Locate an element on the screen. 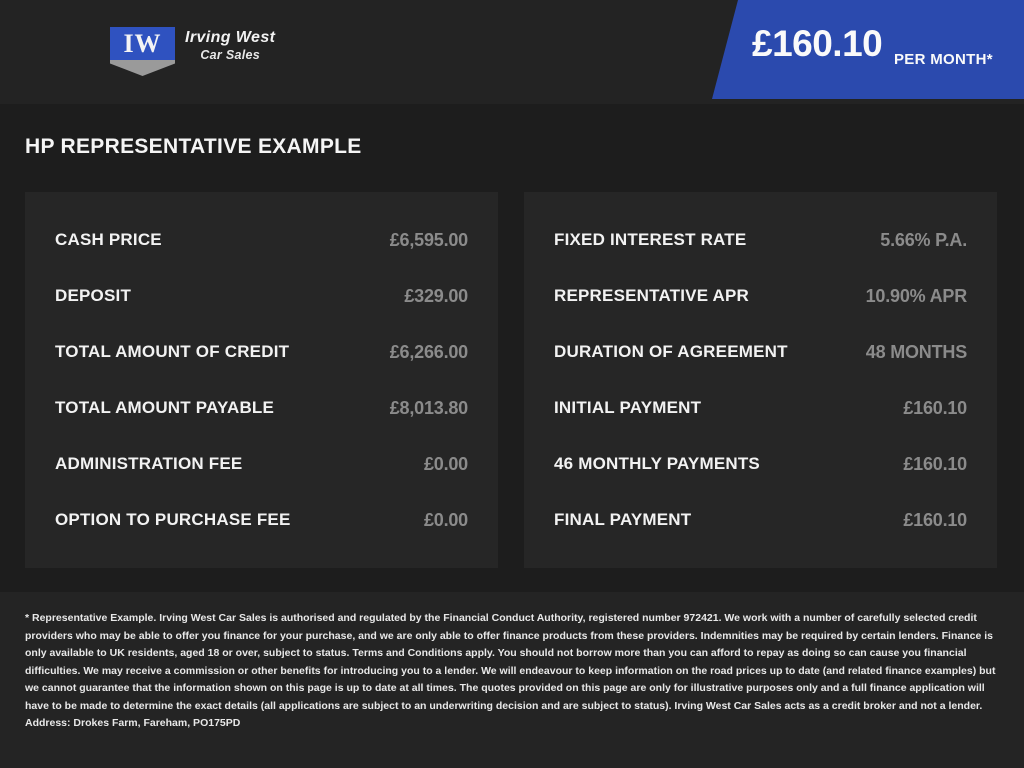 The image size is (1024, 768). finance-row-total-payable: TOTAL AMOUNT PAYABLE £8,013.80 is located at coordinates (261, 408).